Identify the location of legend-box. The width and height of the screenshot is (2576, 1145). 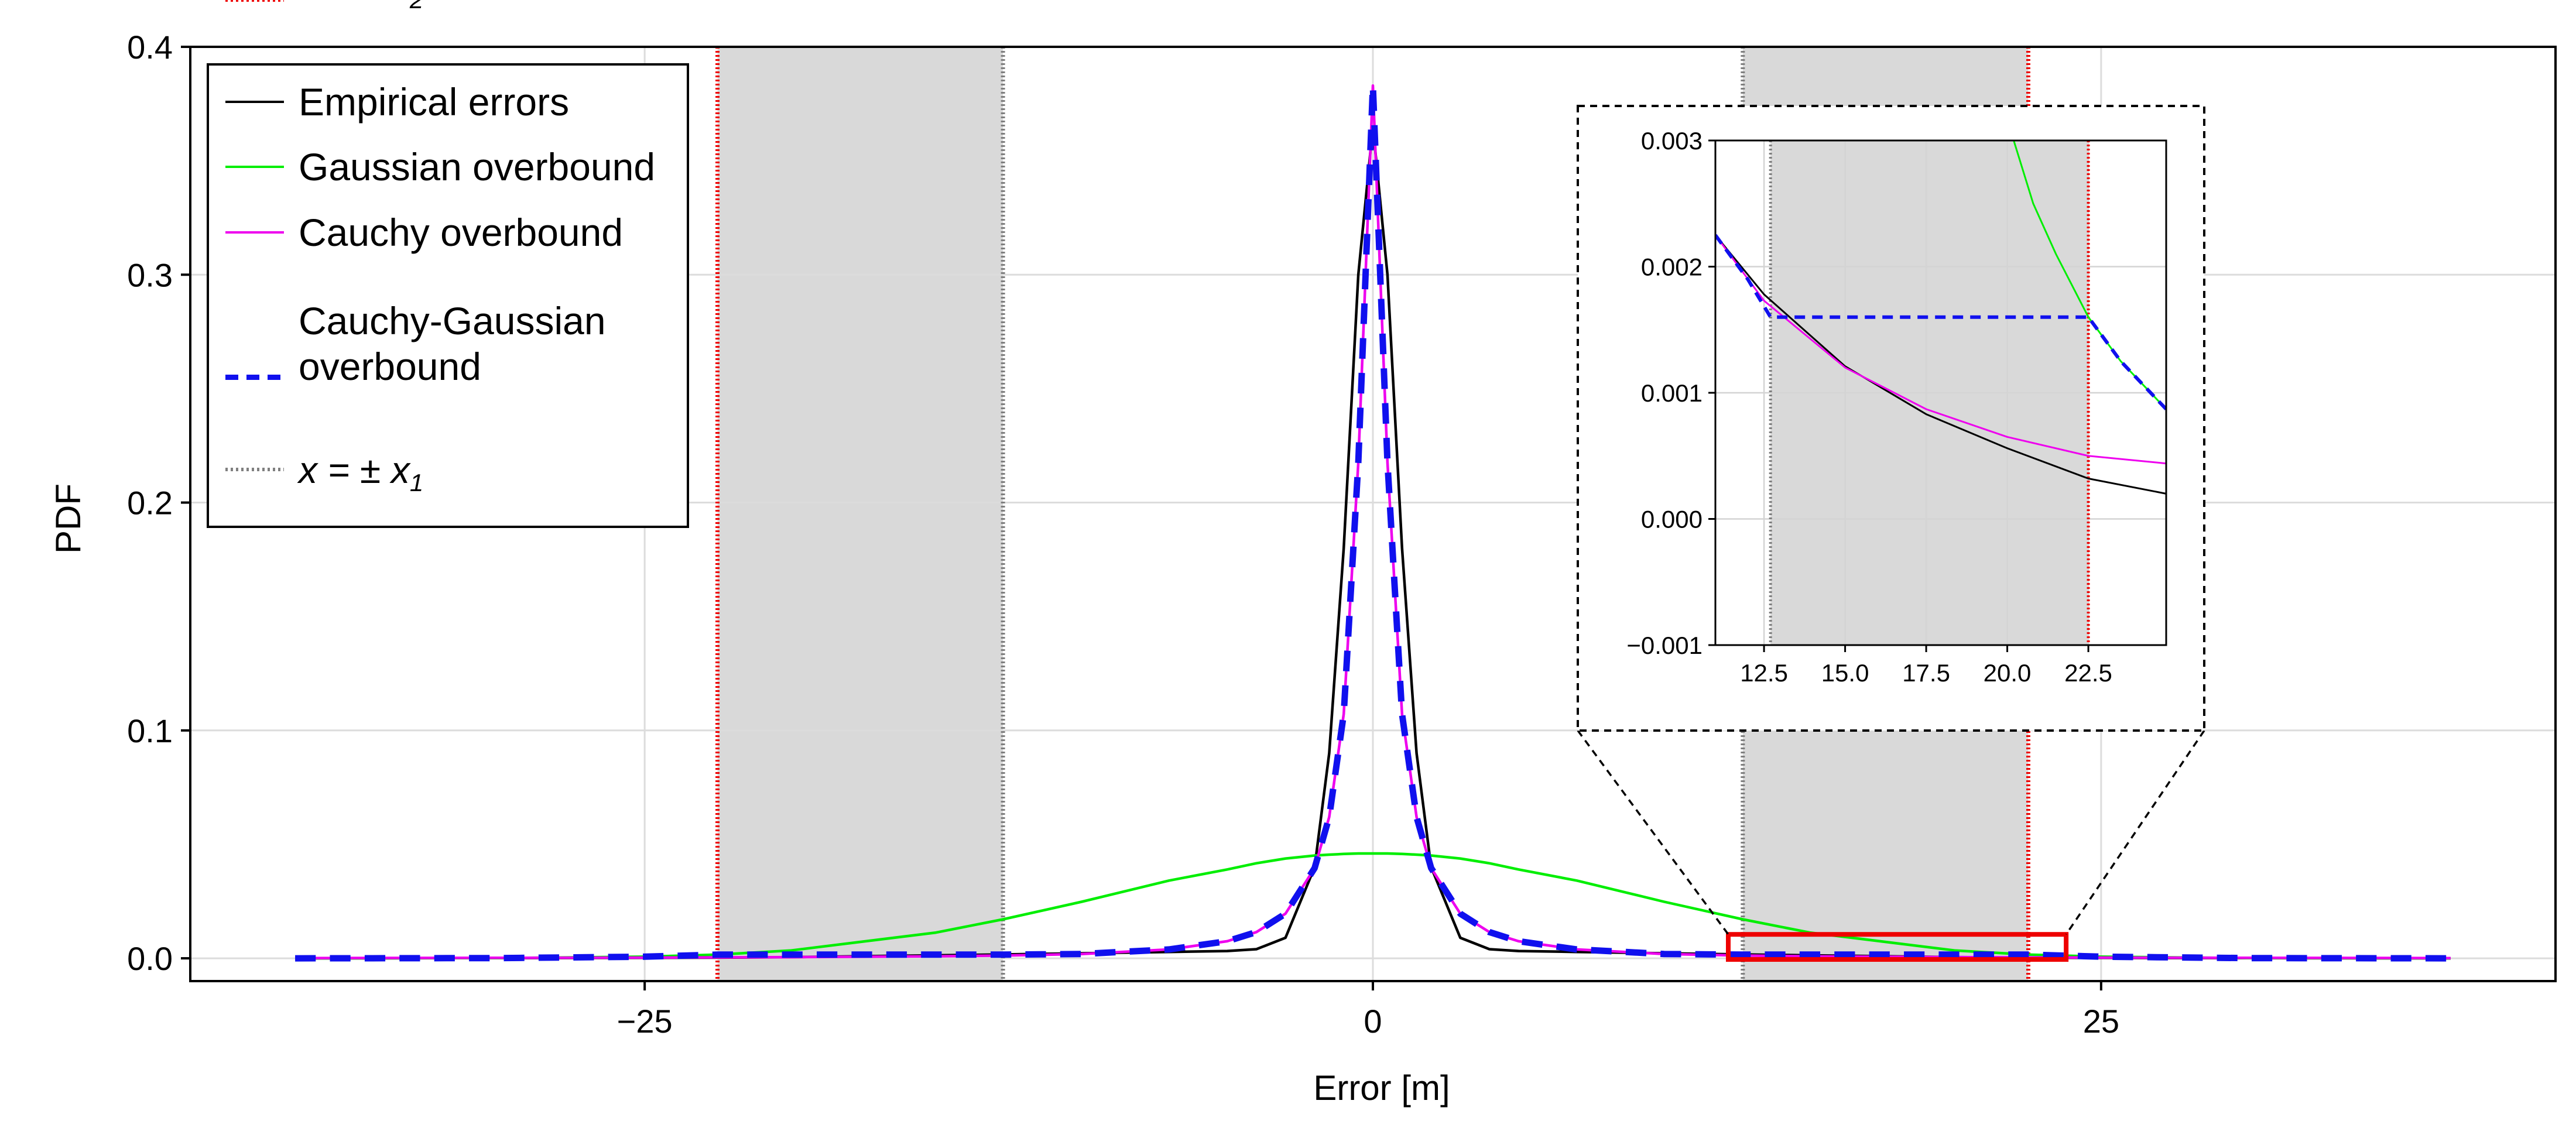
(448, 295).